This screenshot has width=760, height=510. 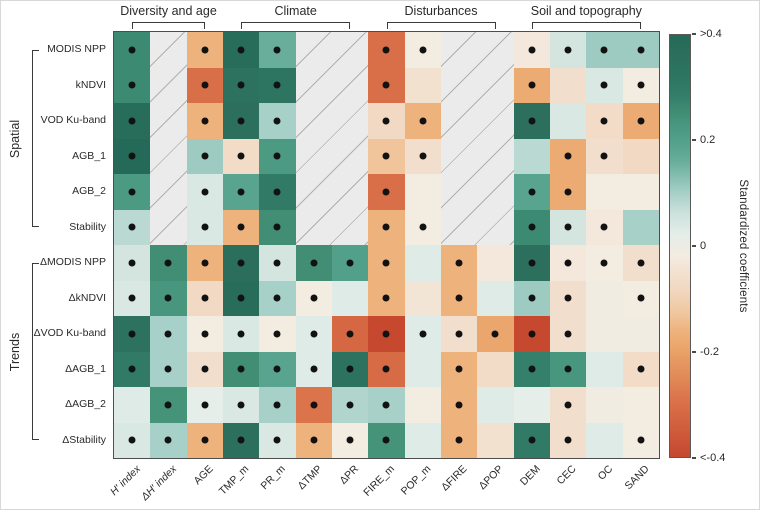 I want to click on colorbar-tick-label: 0.2, so click(x=708, y=140).